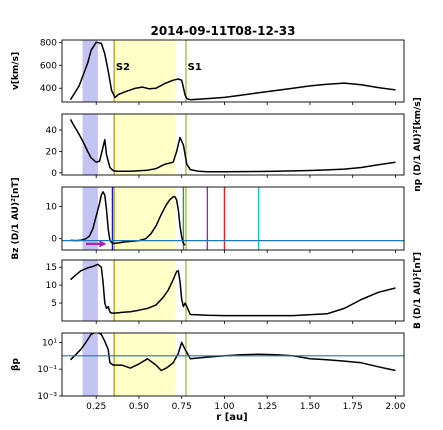 The image size is (443, 430). What do you see at coordinates (139, 407) in the screenshot?
I see `x-tick-label-1: 0.50` at bounding box center [139, 407].